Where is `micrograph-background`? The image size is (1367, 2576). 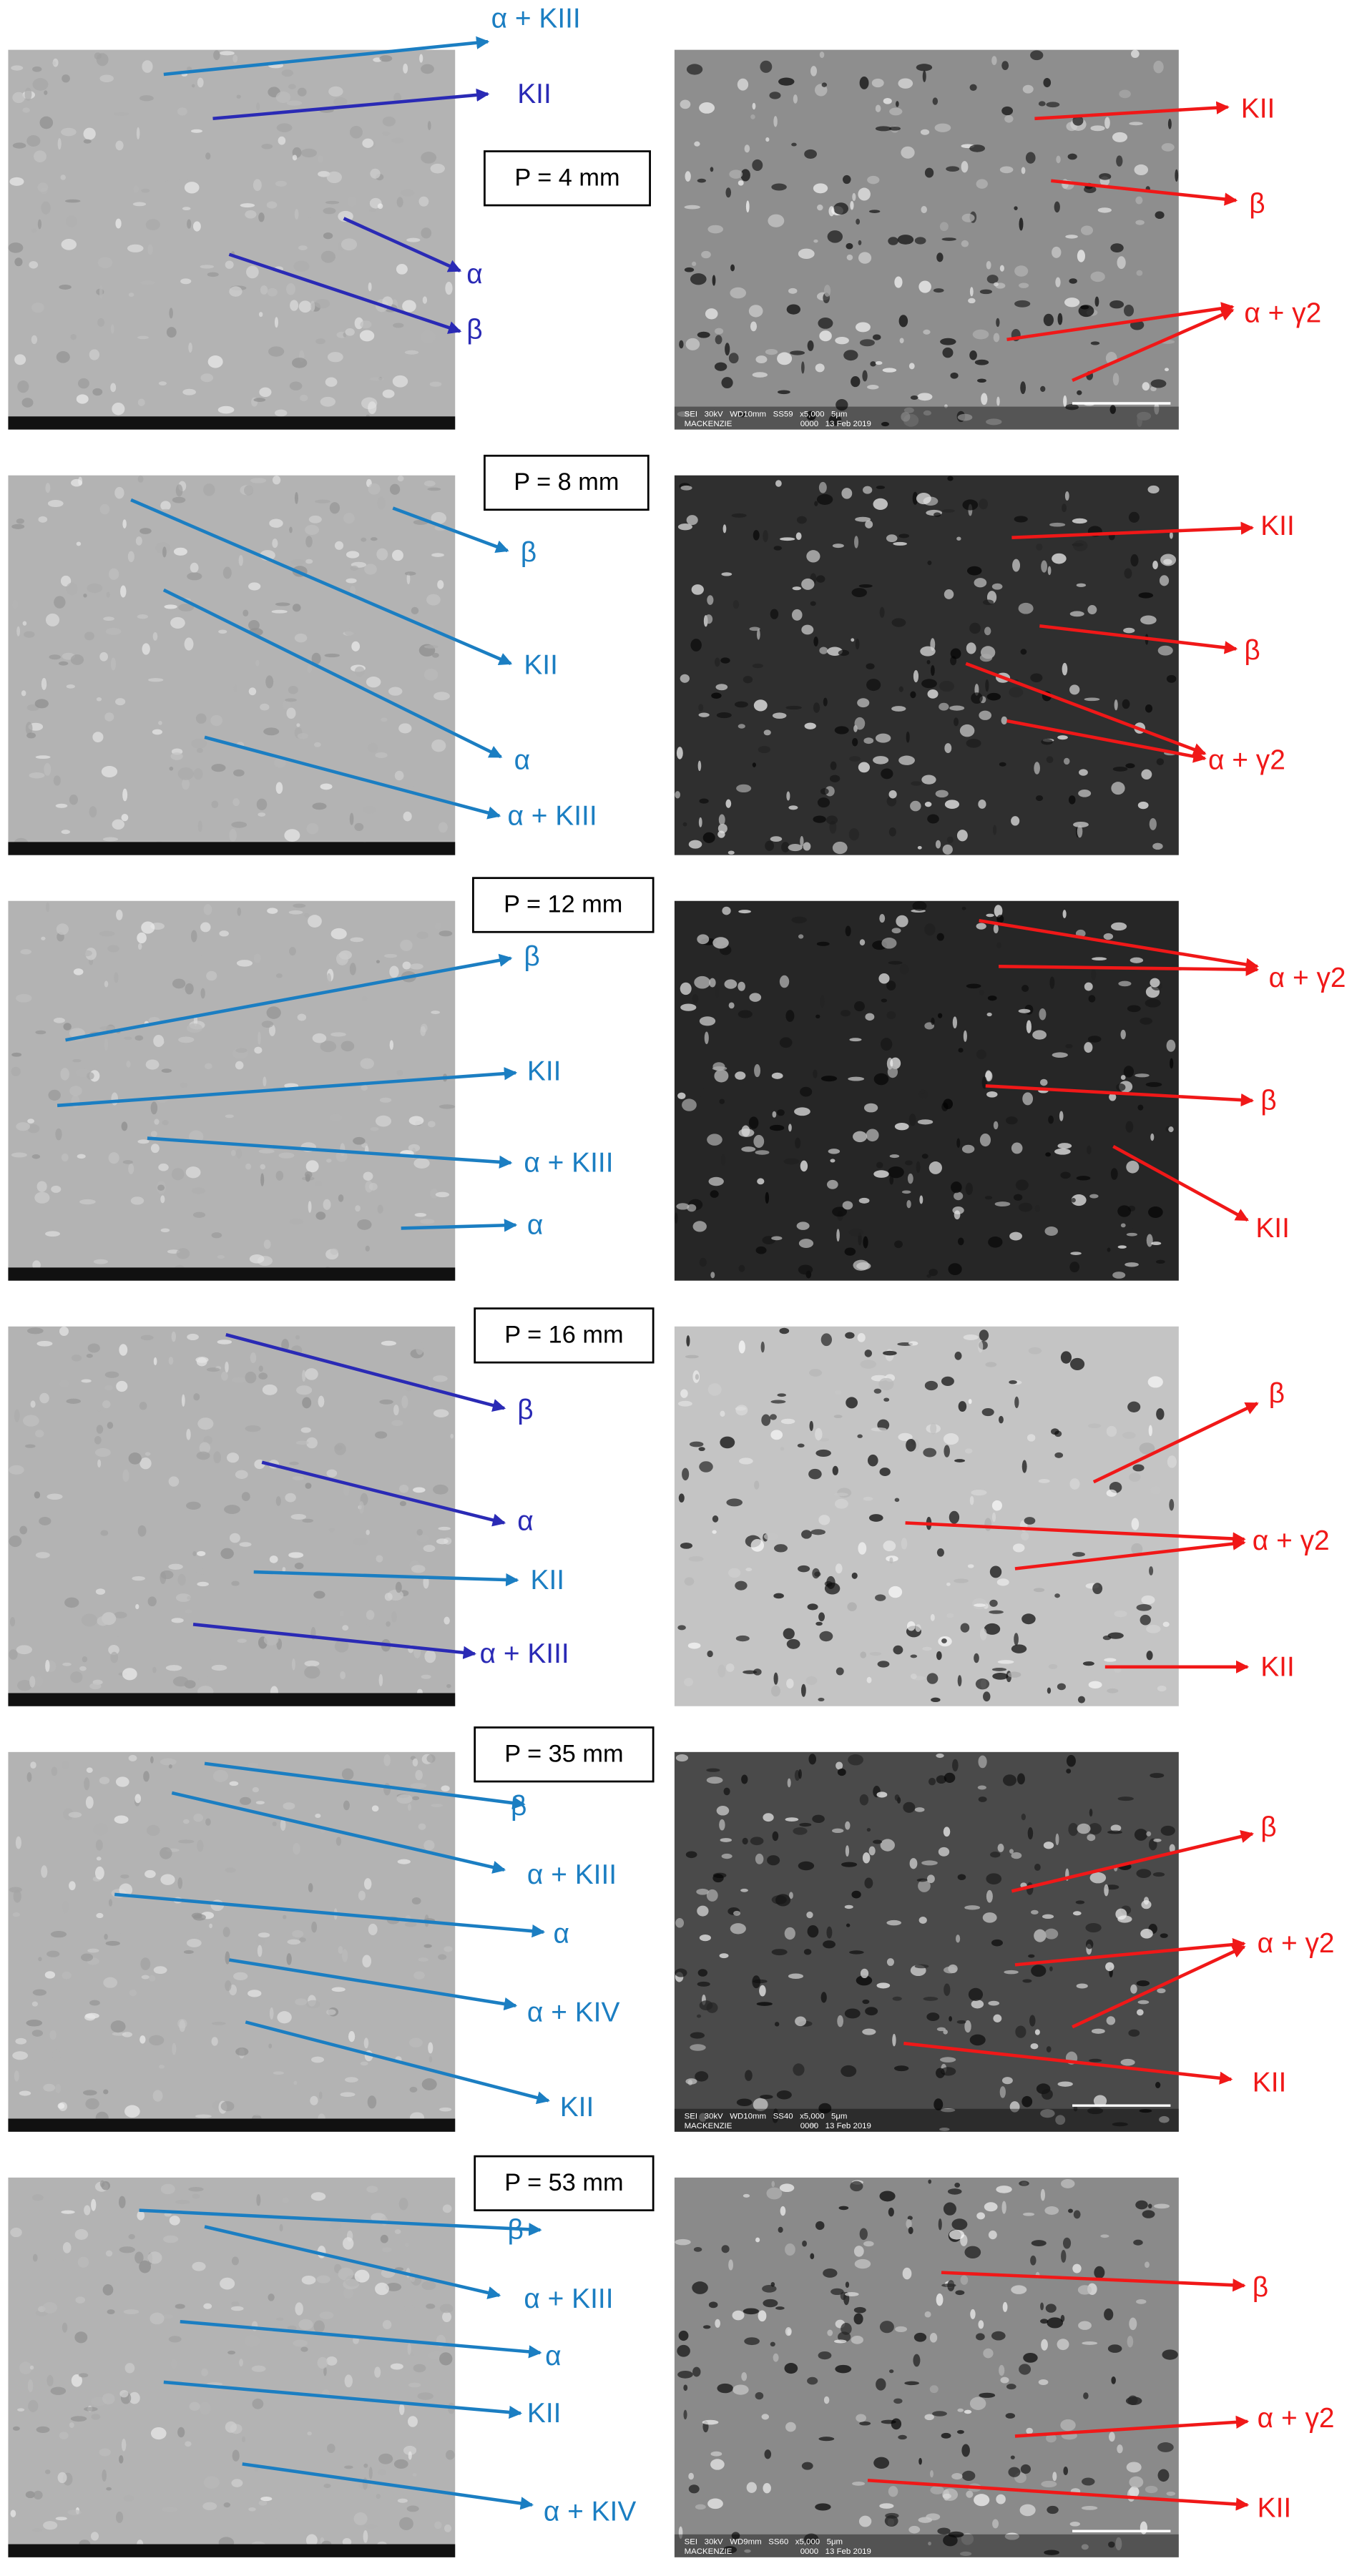 micrograph-background is located at coordinates (926, 240).